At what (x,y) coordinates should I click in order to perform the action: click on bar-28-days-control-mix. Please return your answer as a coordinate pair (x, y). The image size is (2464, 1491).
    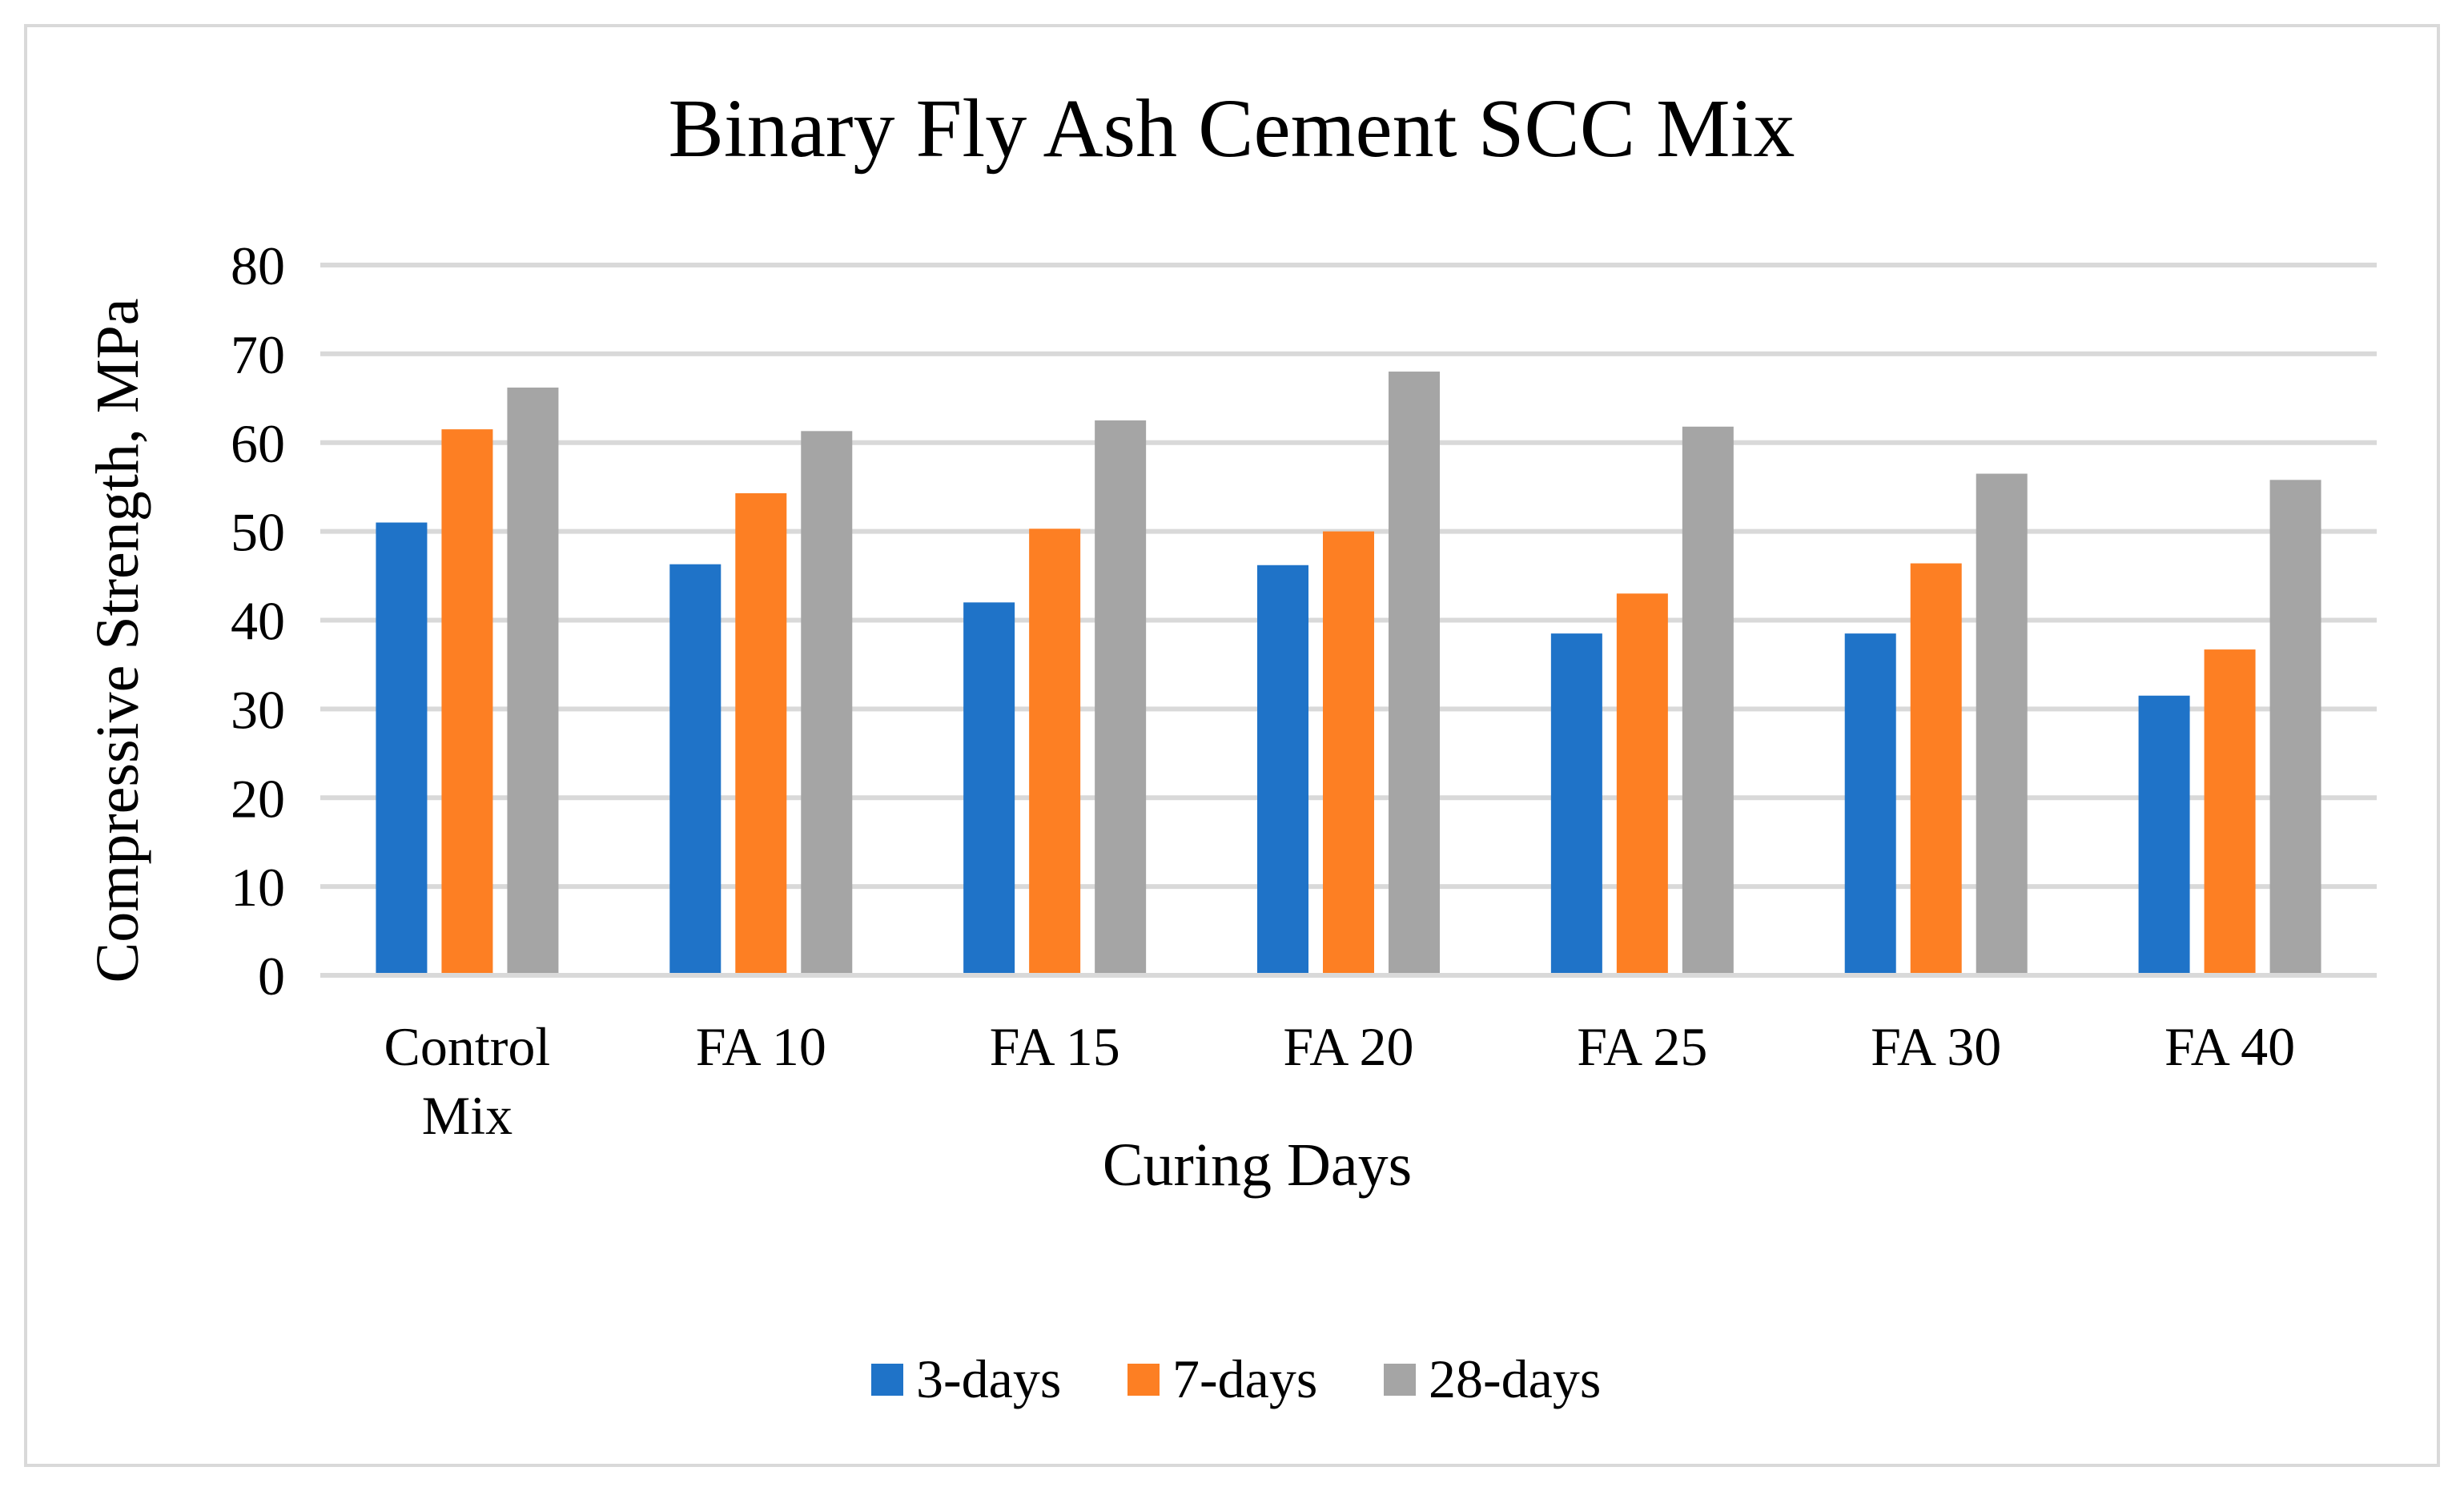
    Looking at the image, I should click on (533, 681).